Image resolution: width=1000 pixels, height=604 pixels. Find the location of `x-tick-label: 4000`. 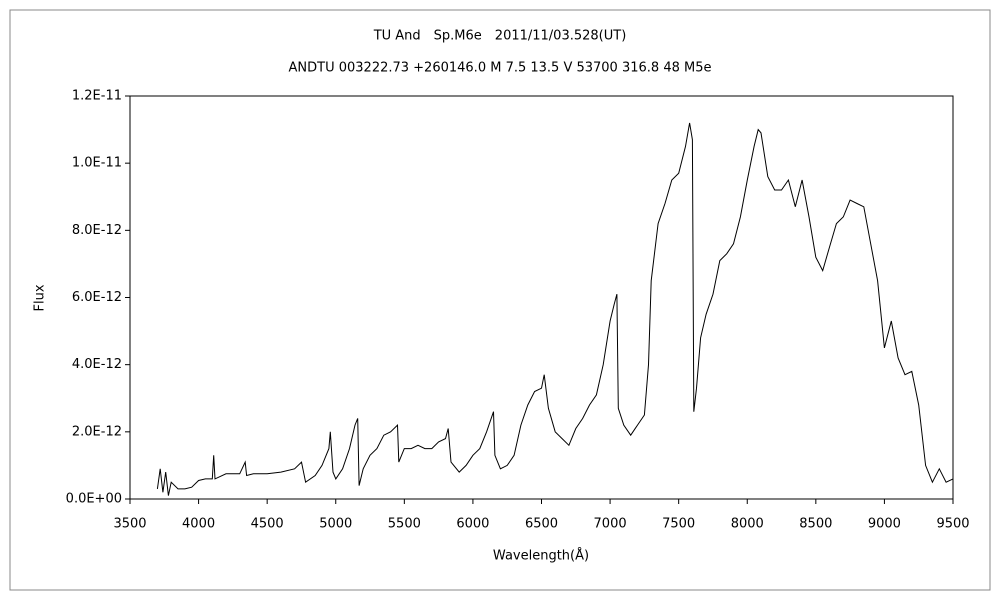

x-tick-label: 4000 is located at coordinates (198, 524).